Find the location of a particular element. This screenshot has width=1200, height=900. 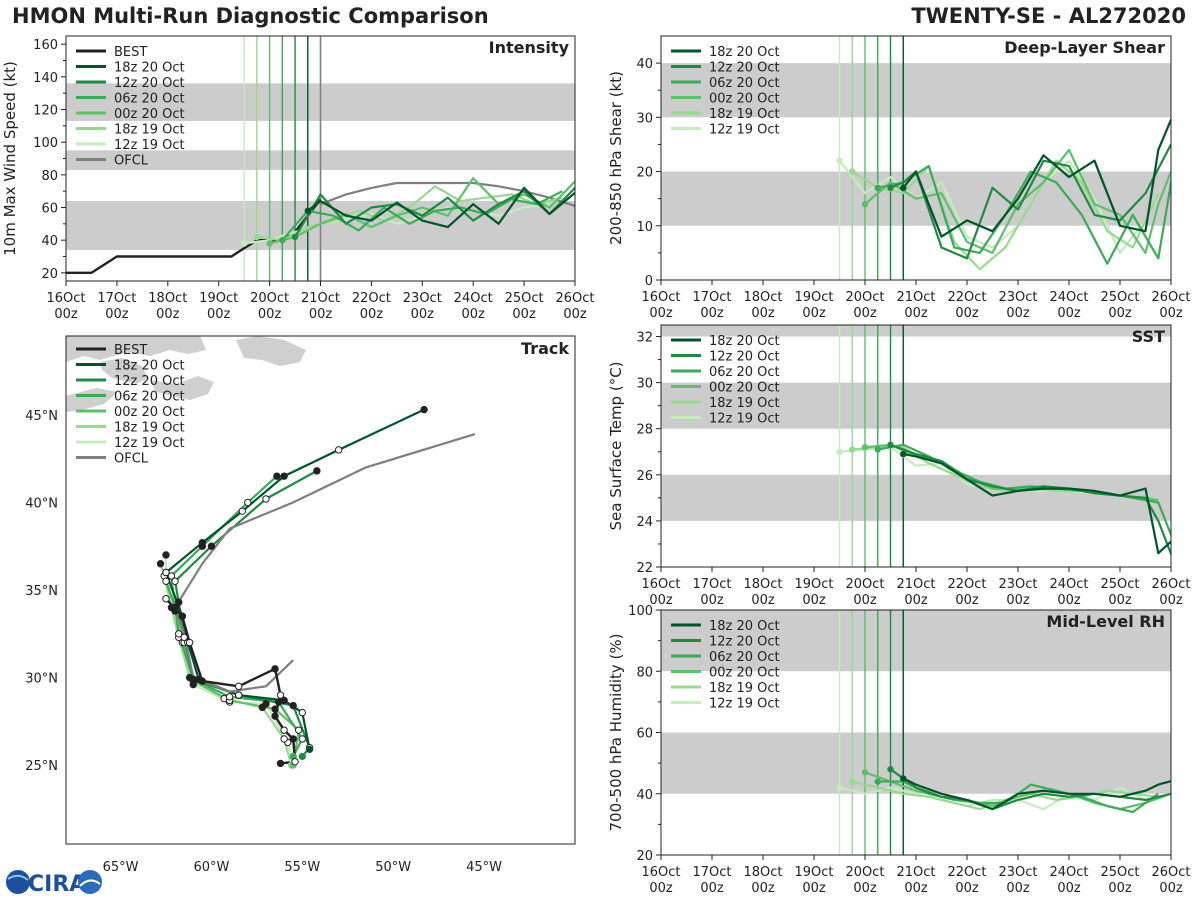

sst-xtick-day: 26Oct is located at coordinates (1170, 584).